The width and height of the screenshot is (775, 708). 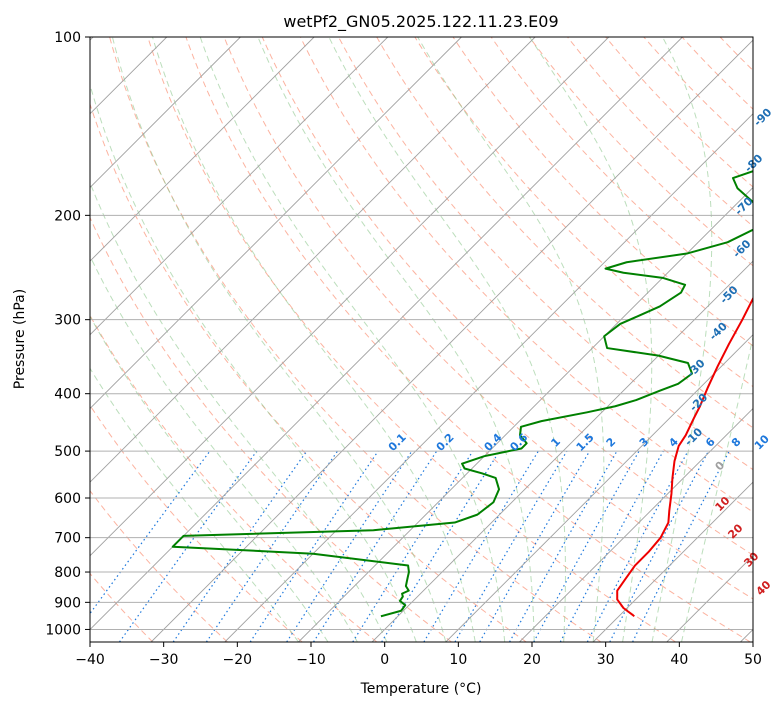 I want to click on y-tick-label: 200, so click(x=67, y=216).